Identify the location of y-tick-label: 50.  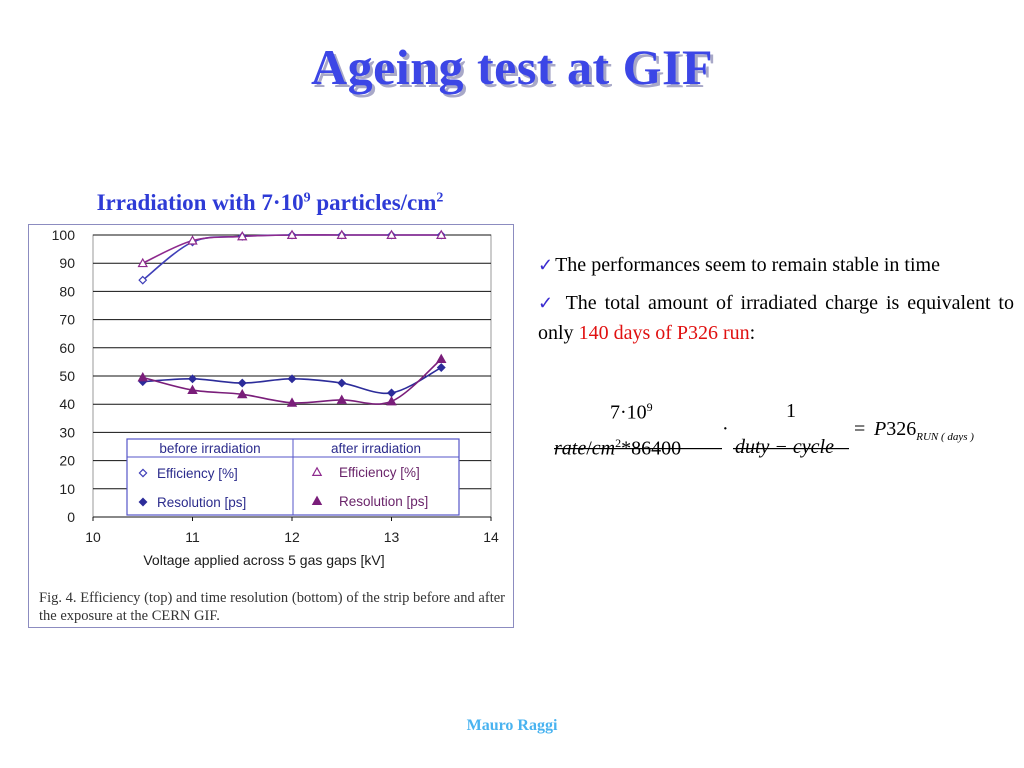
(67, 376).